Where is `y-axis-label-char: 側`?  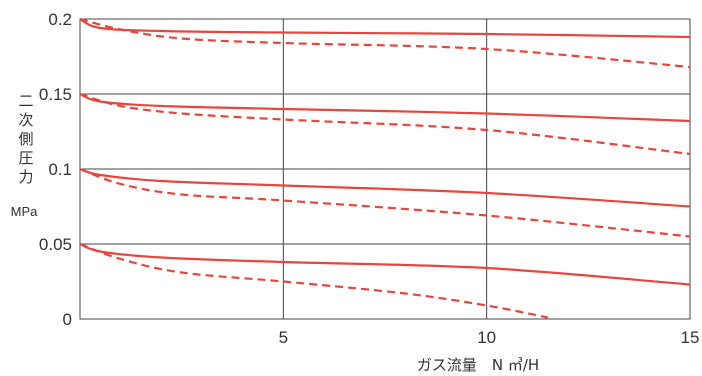
y-axis-label-char: 側 is located at coordinates (25, 139).